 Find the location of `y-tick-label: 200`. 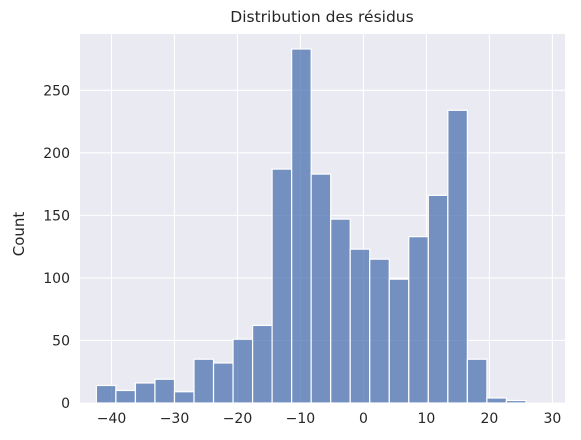

y-tick-label: 200 is located at coordinates (56, 154).